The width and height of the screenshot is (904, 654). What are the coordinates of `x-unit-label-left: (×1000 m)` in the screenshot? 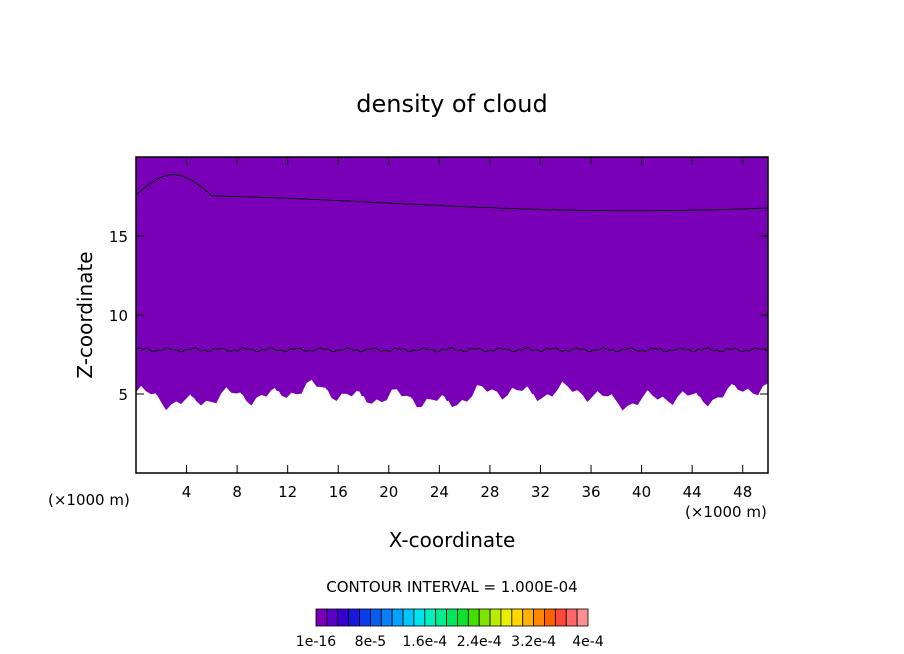 It's located at (89, 500).